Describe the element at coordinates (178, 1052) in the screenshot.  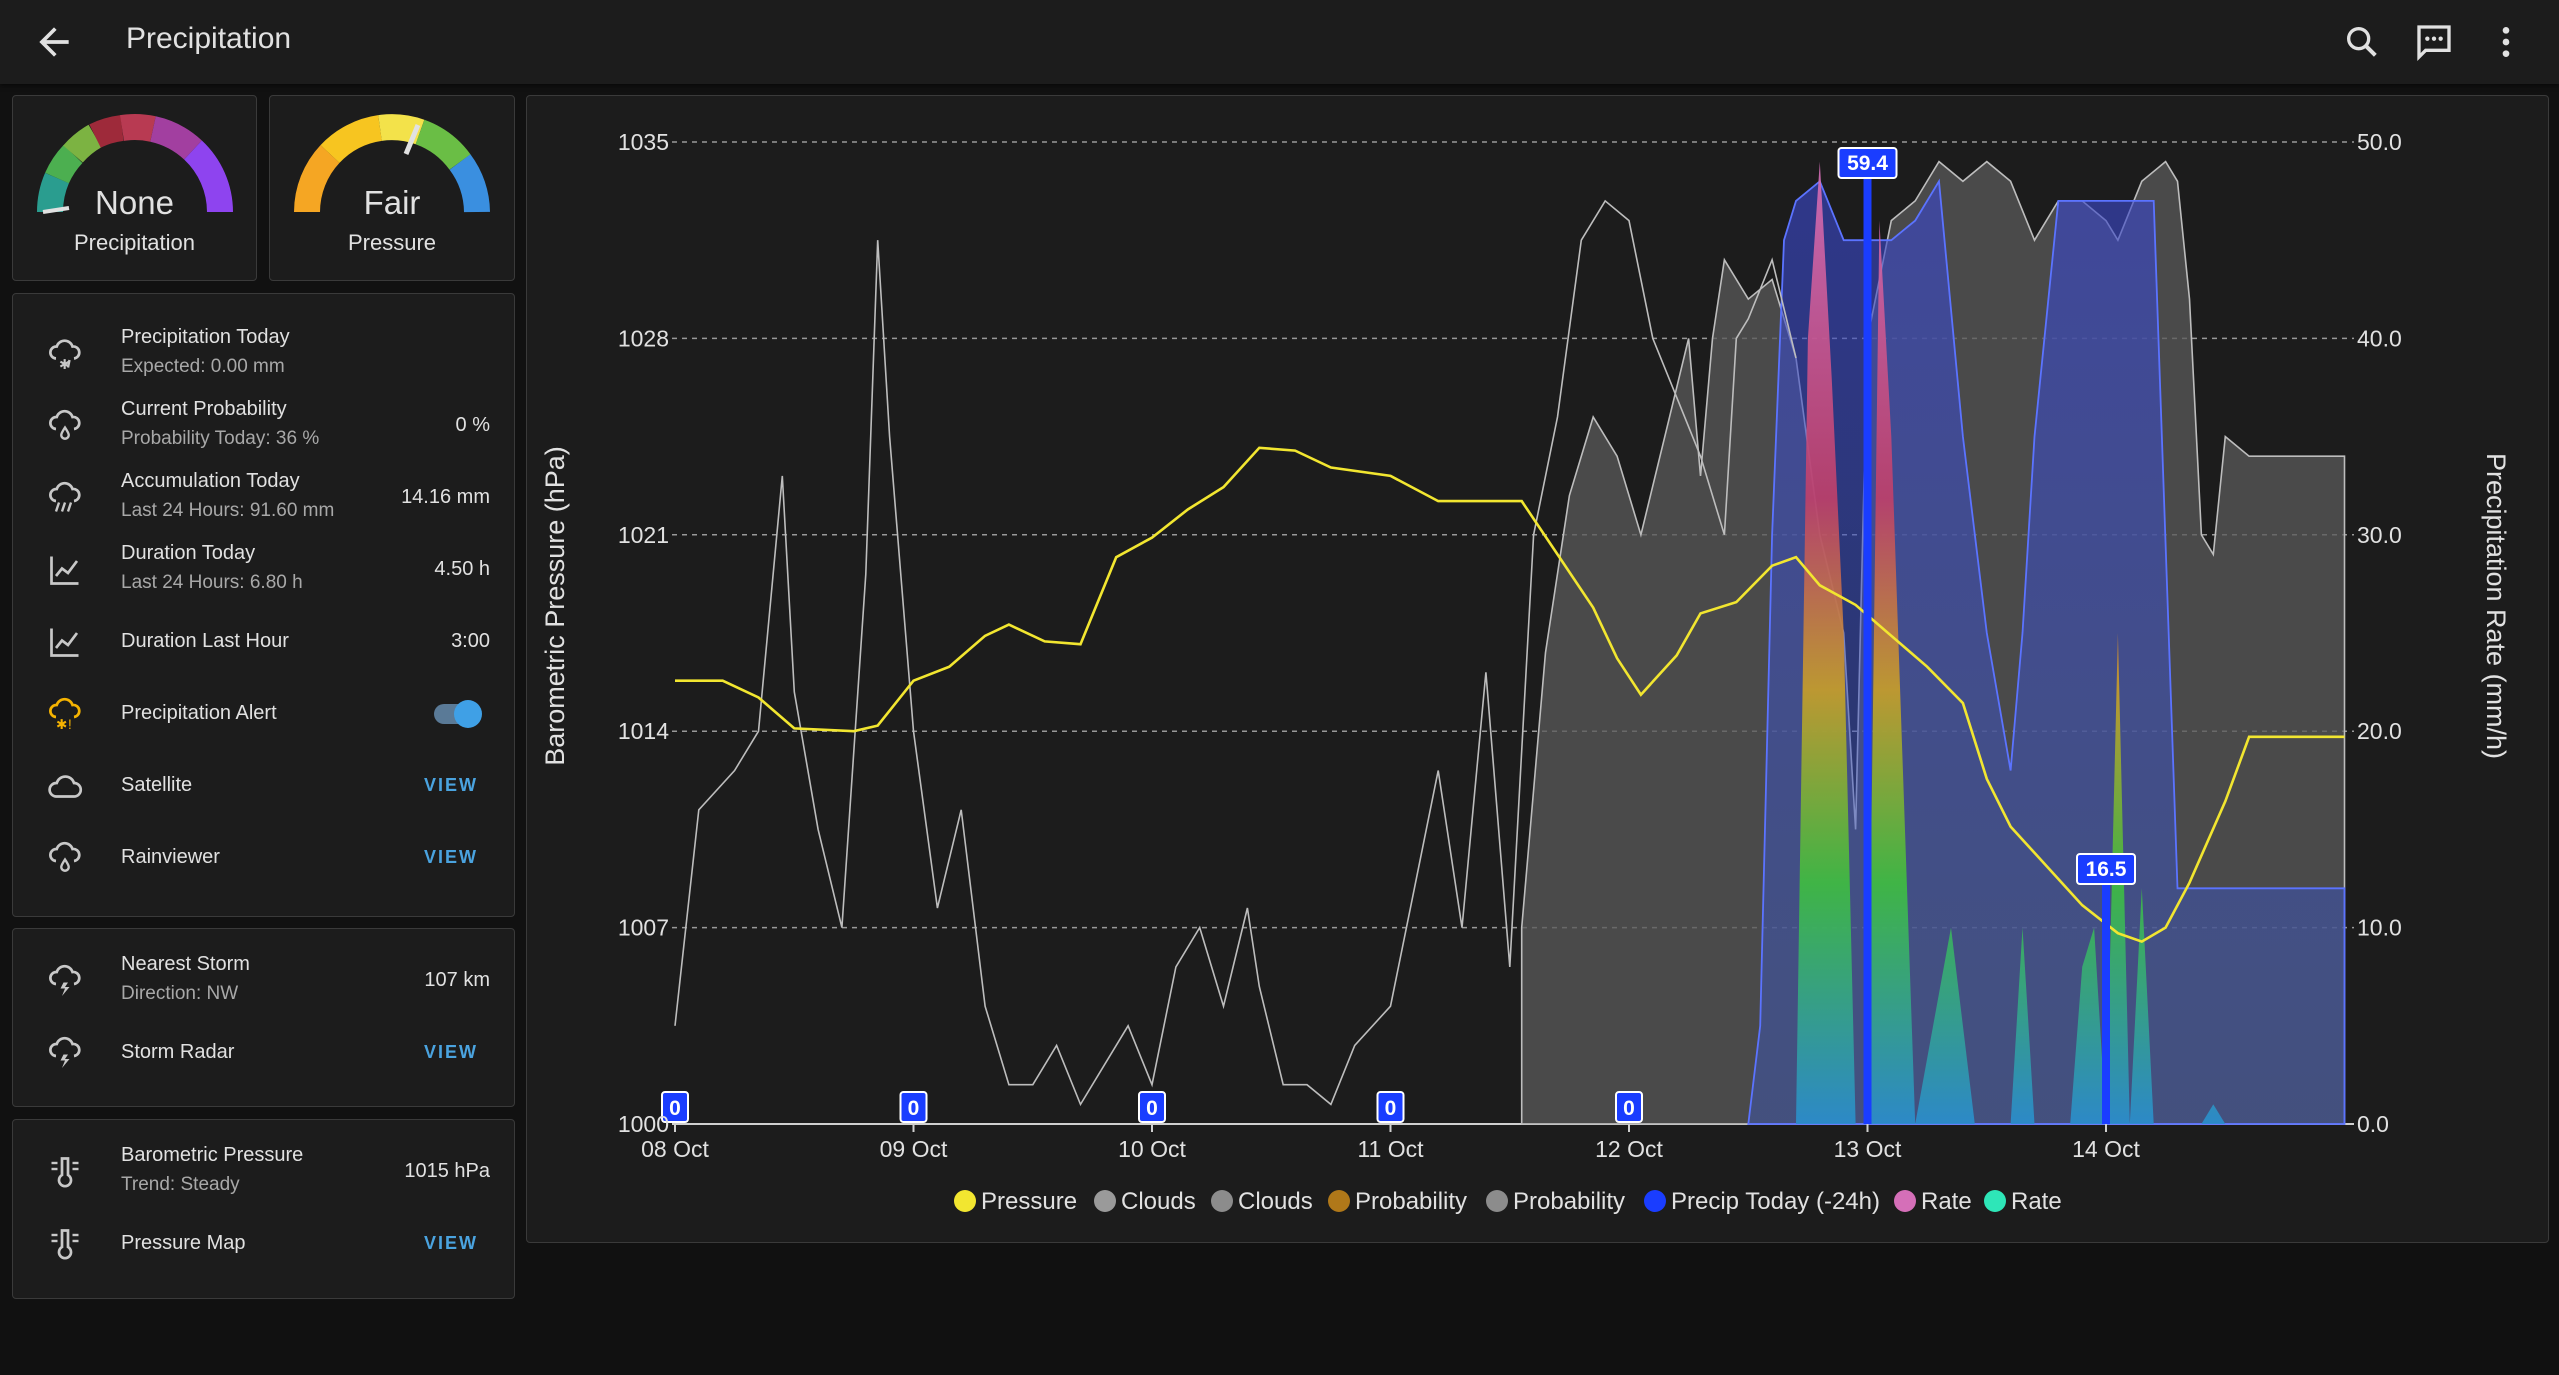
I see `entity-name: Storm Radar` at that location.